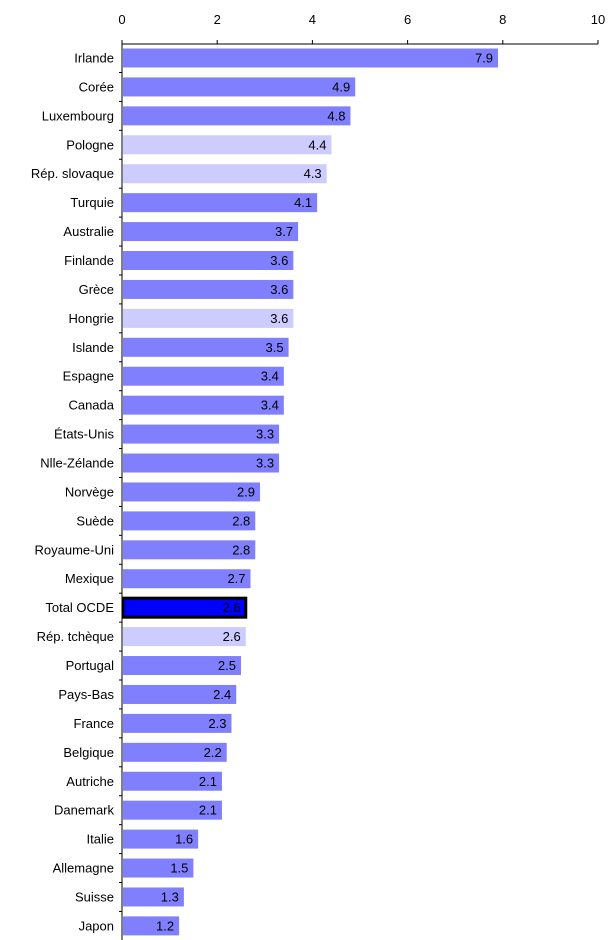 This screenshot has height=940, width=608. I want to click on bar-italie, so click(161, 839).